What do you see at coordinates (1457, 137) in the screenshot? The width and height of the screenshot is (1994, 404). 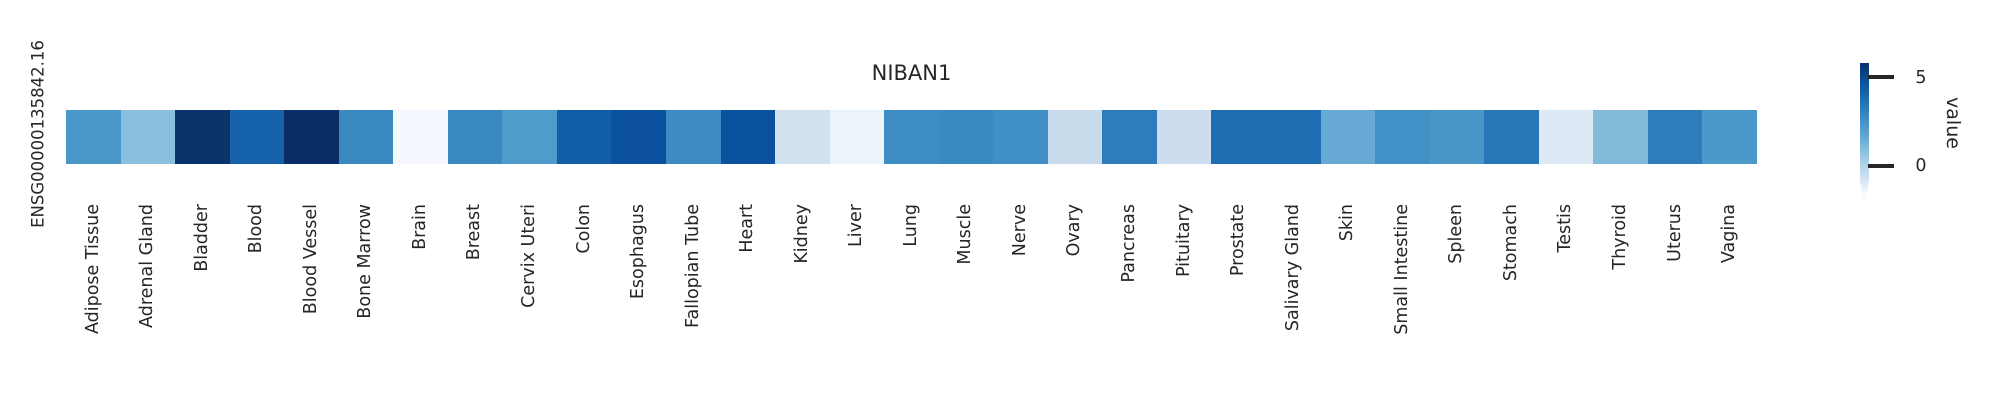 I see `heatmap-cell-spleen` at bounding box center [1457, 137].